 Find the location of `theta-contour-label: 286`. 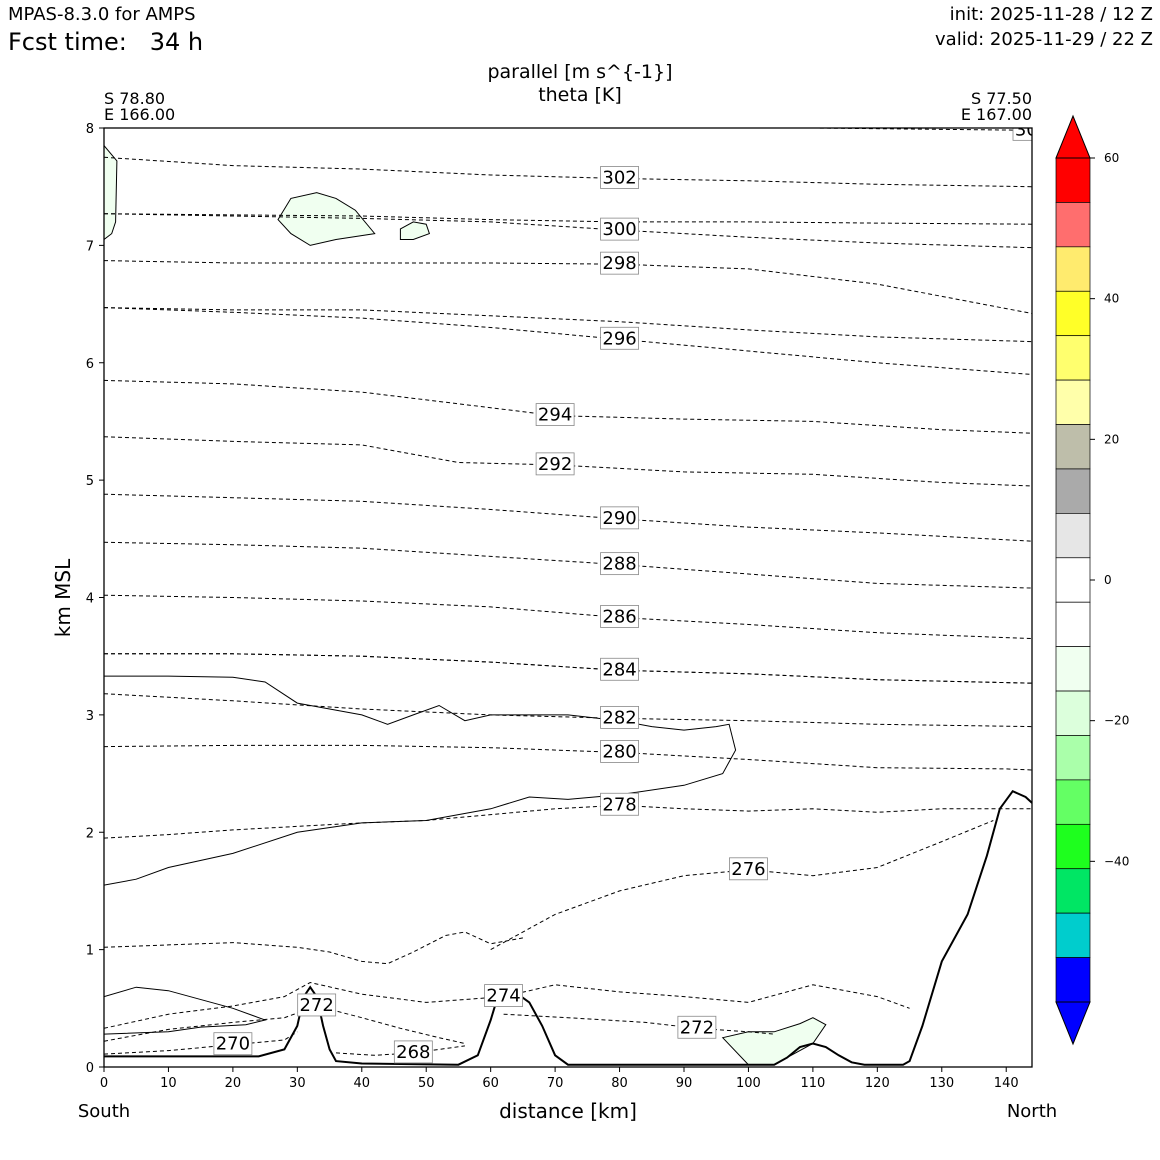

theta-contour-label: 286 is located at coordinates (619, 616).